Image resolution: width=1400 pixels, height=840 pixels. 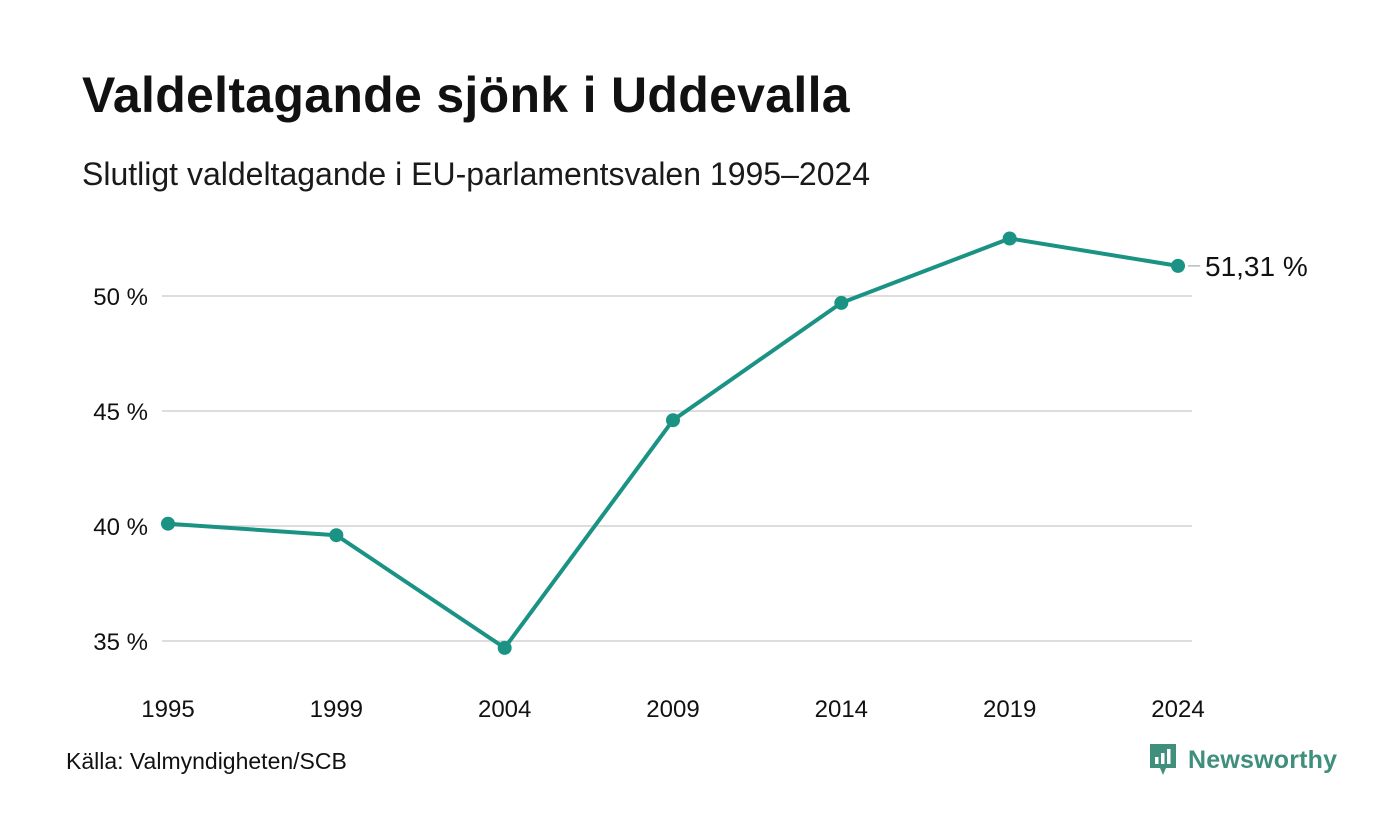 I want to click on x-tick-label: 2024, so click(x=1177, y=709).